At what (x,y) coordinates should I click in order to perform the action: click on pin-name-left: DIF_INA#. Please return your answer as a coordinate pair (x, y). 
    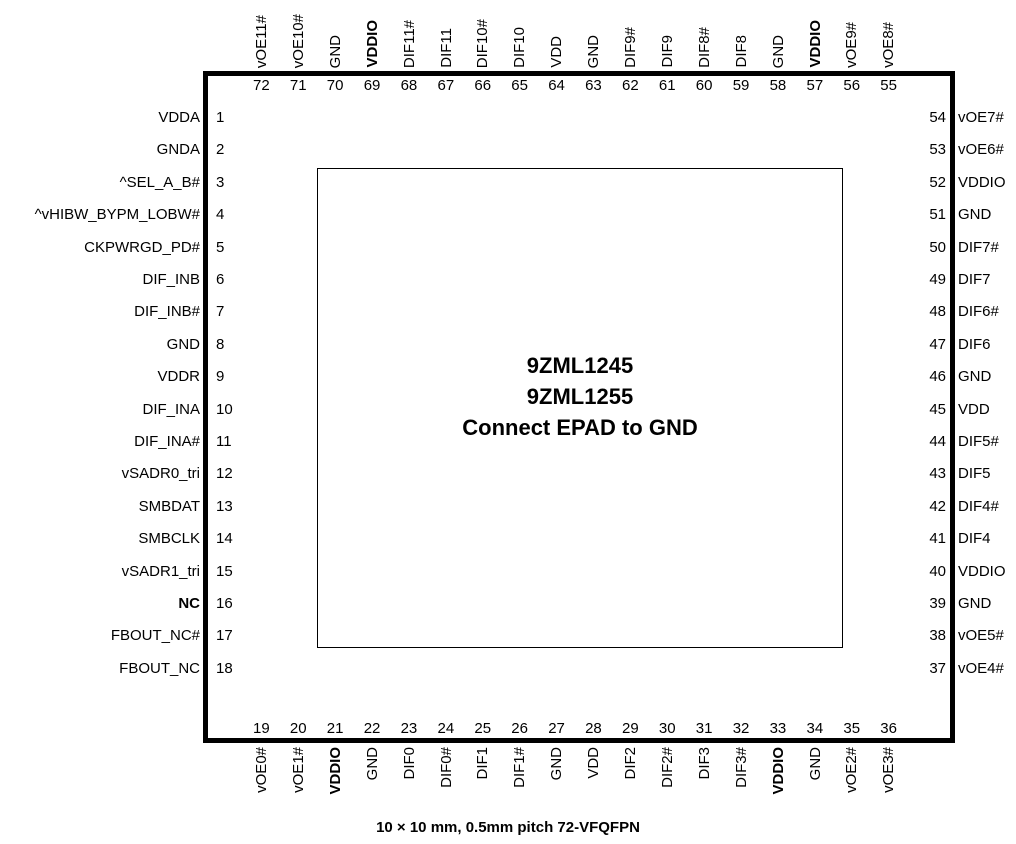
    Looking at the image, I should click on (167, 441).